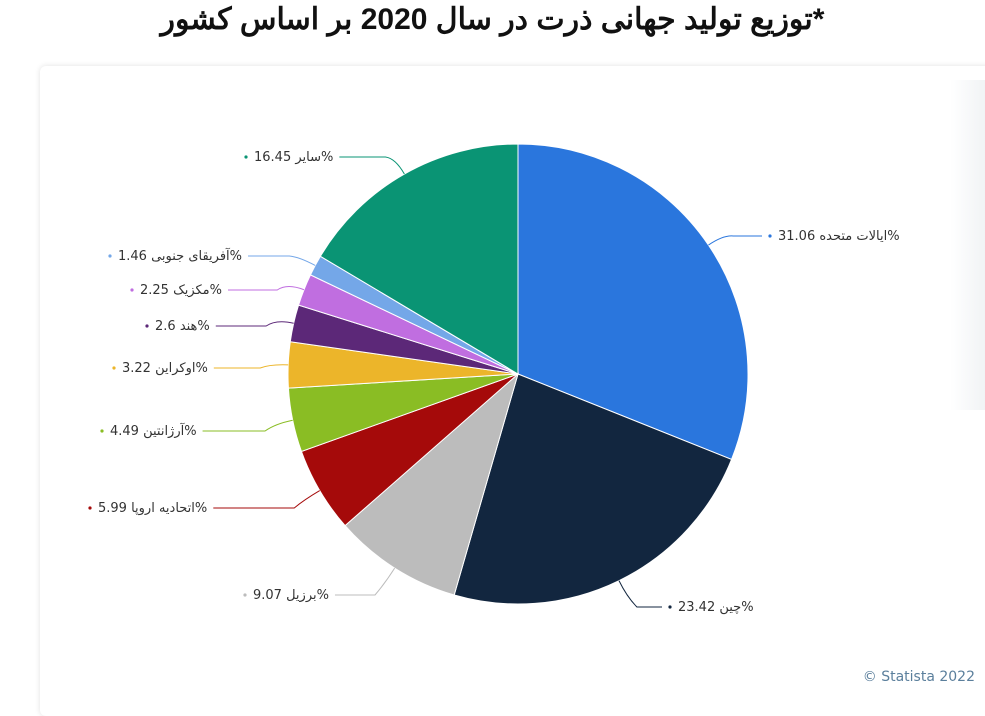 This screenshot has width=985, height=716. I want to click on slice-name: %برزیل, so click(307, 595).